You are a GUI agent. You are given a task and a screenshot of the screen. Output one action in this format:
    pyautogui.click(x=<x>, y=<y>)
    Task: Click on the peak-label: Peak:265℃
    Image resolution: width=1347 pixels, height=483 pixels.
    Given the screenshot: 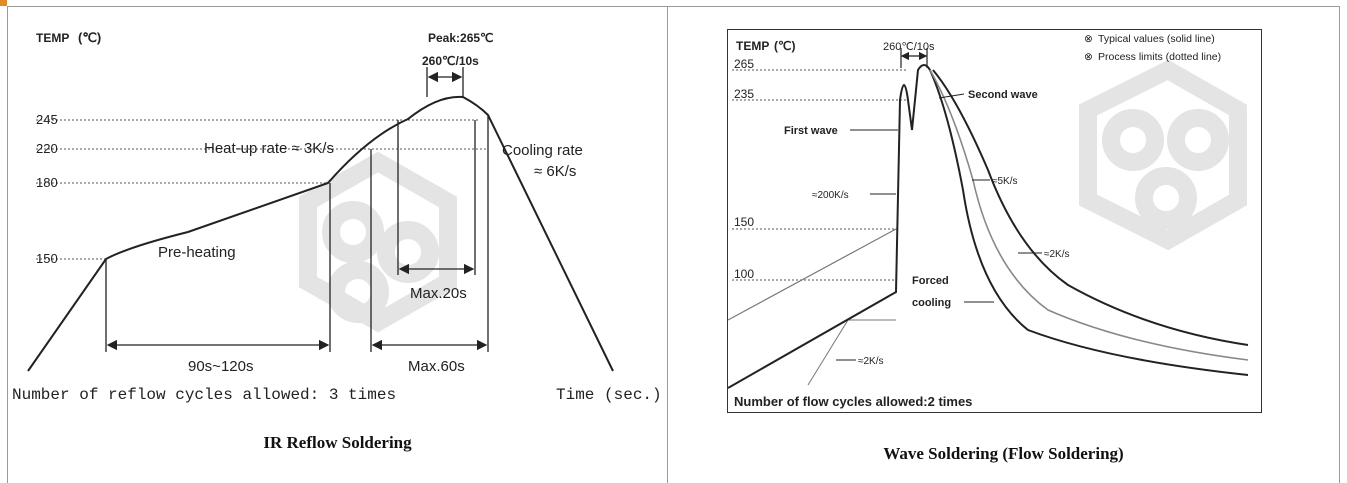 What is the action you would take?
    pyautogui.click(x=461, y=38)
    